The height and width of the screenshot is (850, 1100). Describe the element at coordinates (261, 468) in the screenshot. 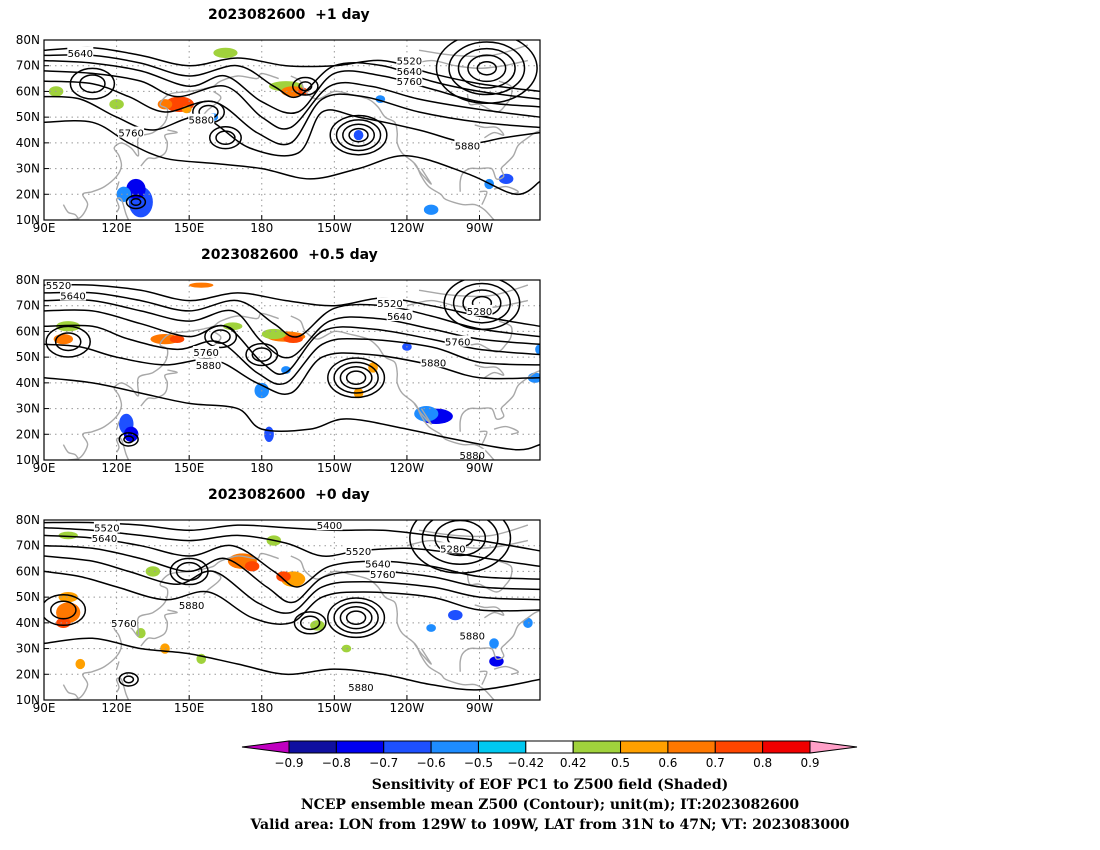

I see `x-tick-label: 180` at that location.